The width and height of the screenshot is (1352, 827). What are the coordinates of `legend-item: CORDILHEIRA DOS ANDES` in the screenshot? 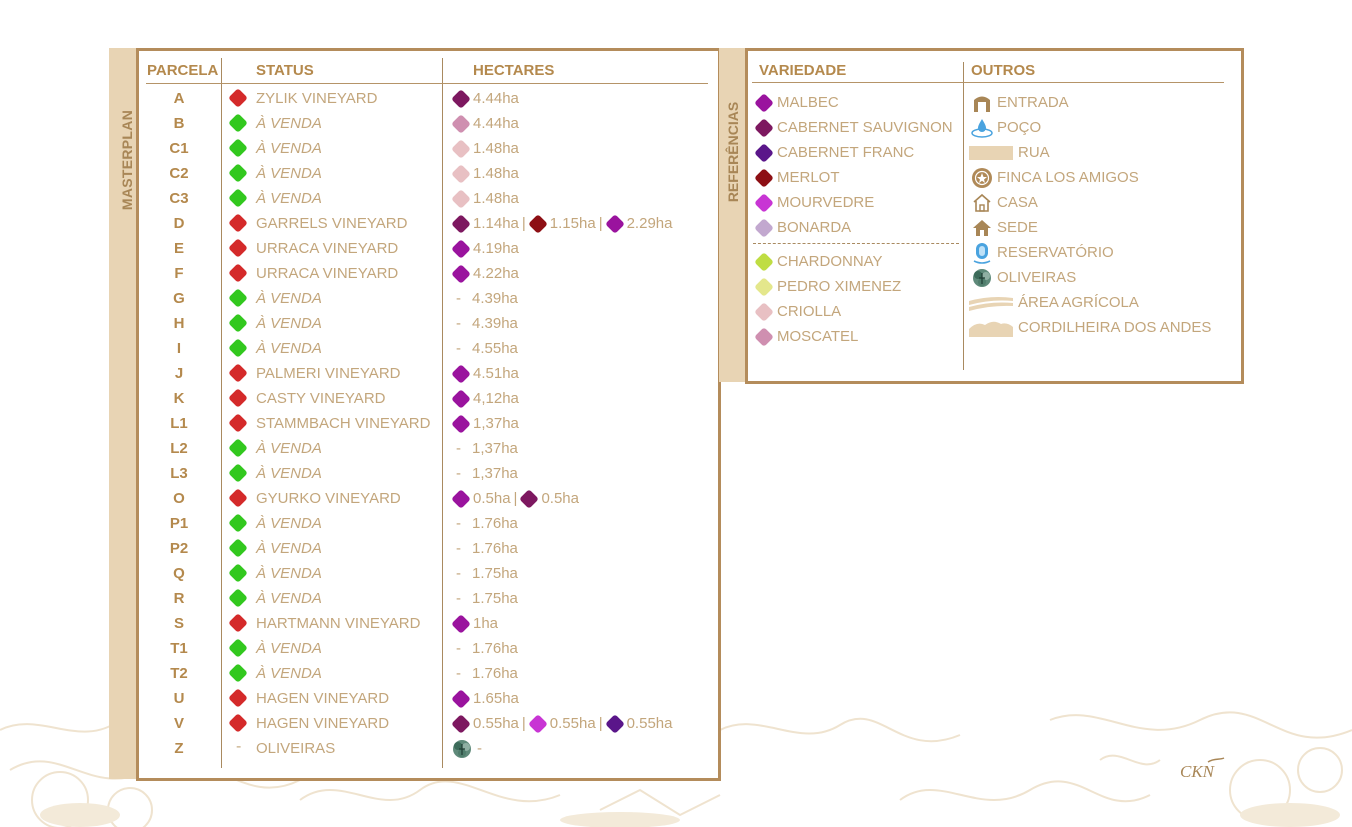 It's located at (1090, 327).